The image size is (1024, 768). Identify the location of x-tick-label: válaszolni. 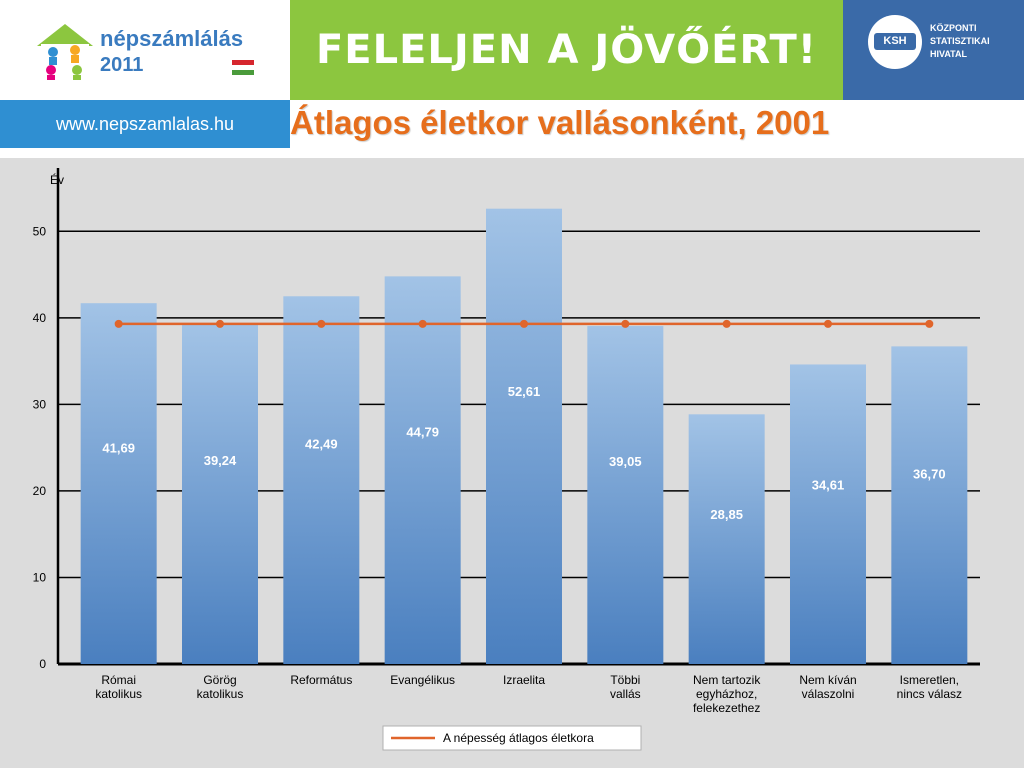
(828, 694).